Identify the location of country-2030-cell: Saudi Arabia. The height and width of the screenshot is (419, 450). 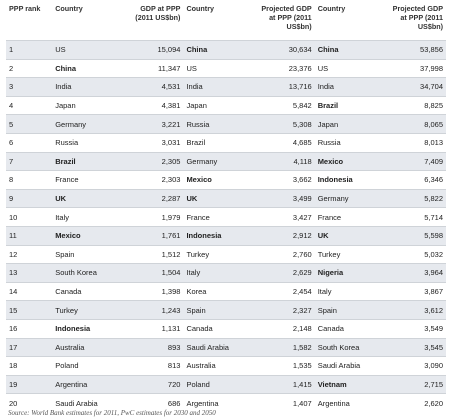
(220, 347).